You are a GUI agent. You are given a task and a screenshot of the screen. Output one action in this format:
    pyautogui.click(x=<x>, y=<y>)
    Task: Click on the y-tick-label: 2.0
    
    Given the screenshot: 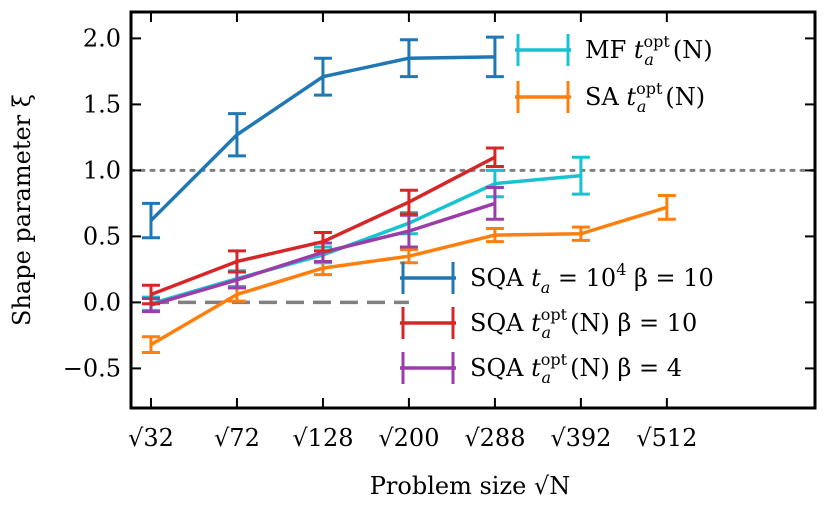 What is the action you would take?
    pyautogui.click(x=102, y=38)
    